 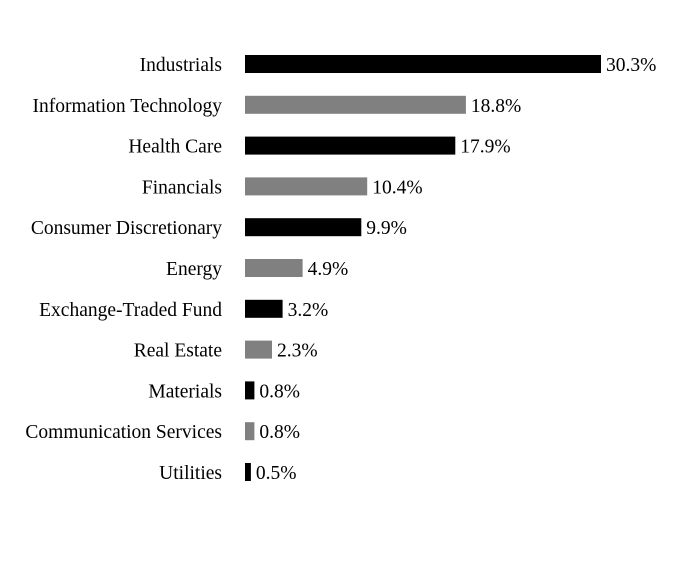 I want to click on category-label-consumer-discretionary: Consumer Discretionary, so click(x=126, y=228).